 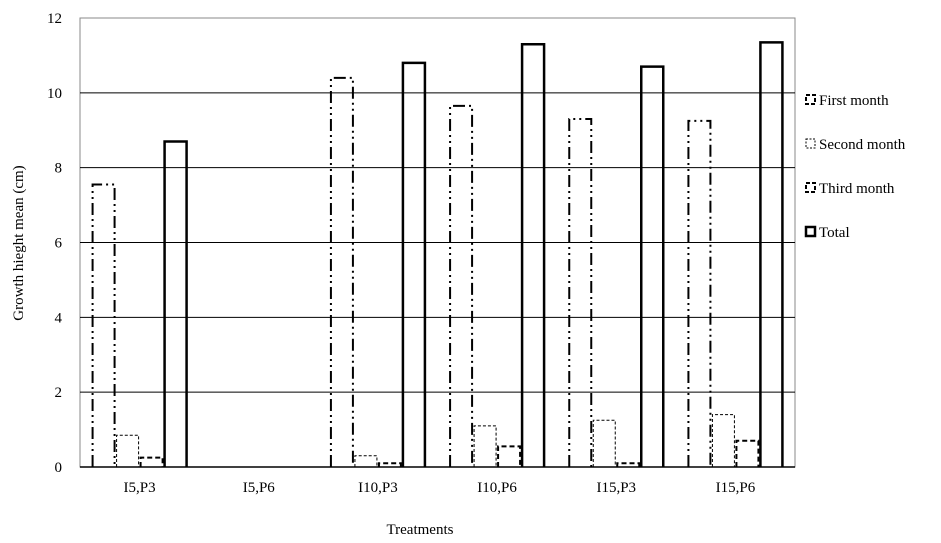 What do you see at coordinates (54, 19) in the screenshot?
I see `y-tick-label: 12` at bounding box center [54, 19].